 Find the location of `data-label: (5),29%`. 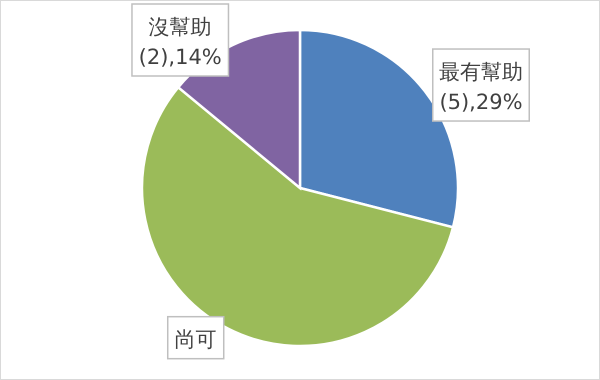

data-label: (5),29% is located at coordinates (481, 102).